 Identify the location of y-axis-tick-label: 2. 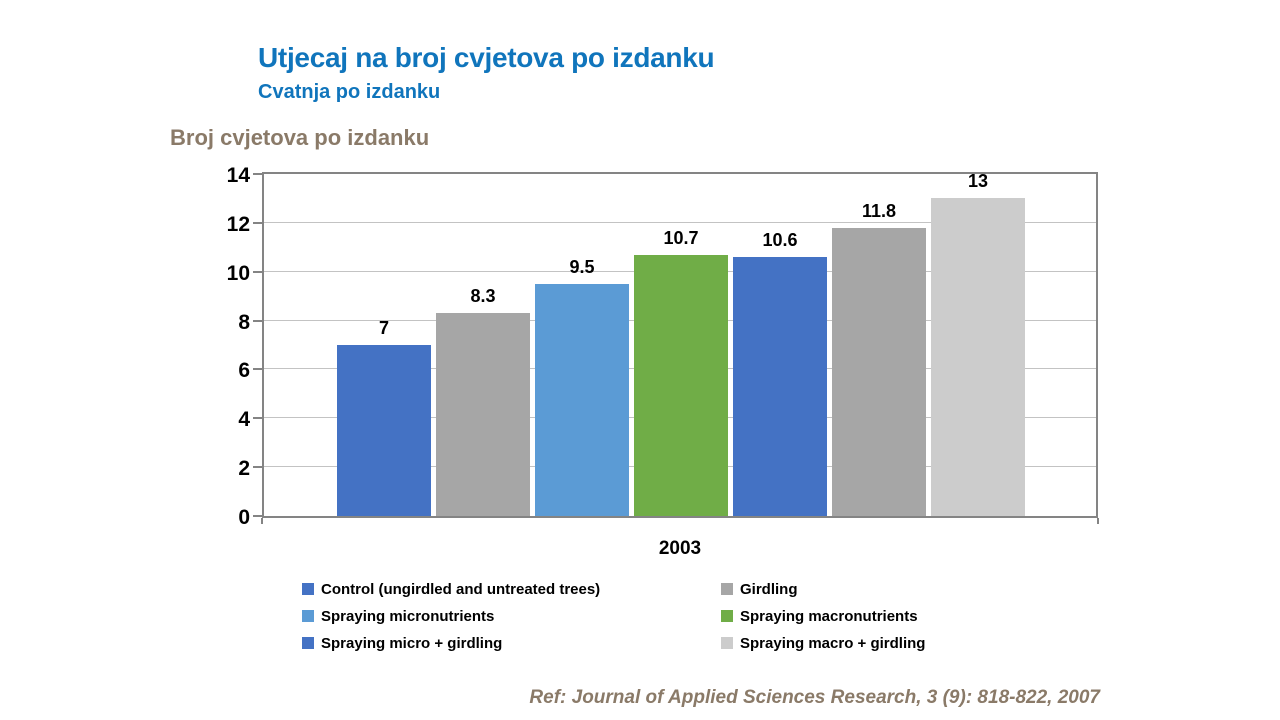
(244, 469).